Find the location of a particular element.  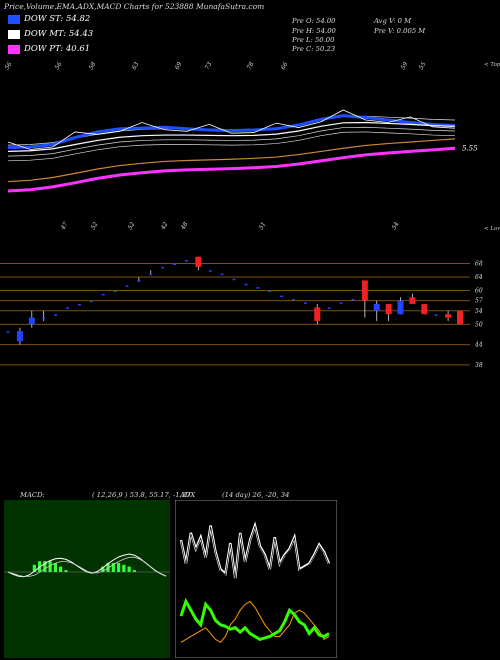

price-level-label: 50 is located at coordinates (479, 324).